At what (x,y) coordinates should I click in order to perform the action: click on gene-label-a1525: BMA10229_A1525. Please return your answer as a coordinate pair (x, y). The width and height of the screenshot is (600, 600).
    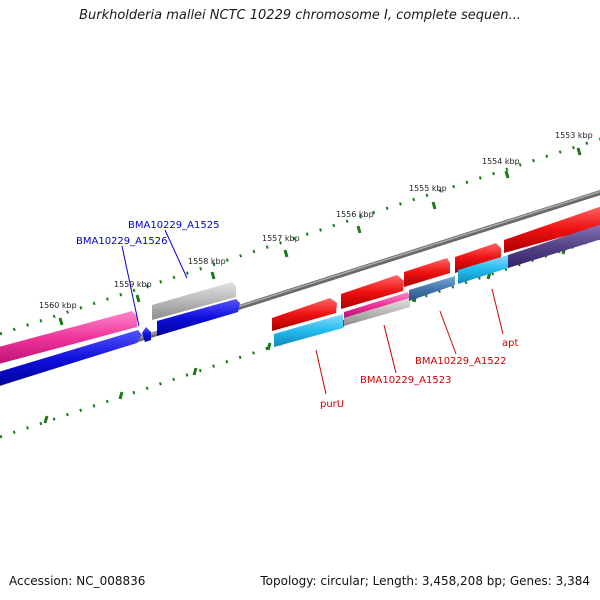
    Looking at the image, I should click on (173, 225).